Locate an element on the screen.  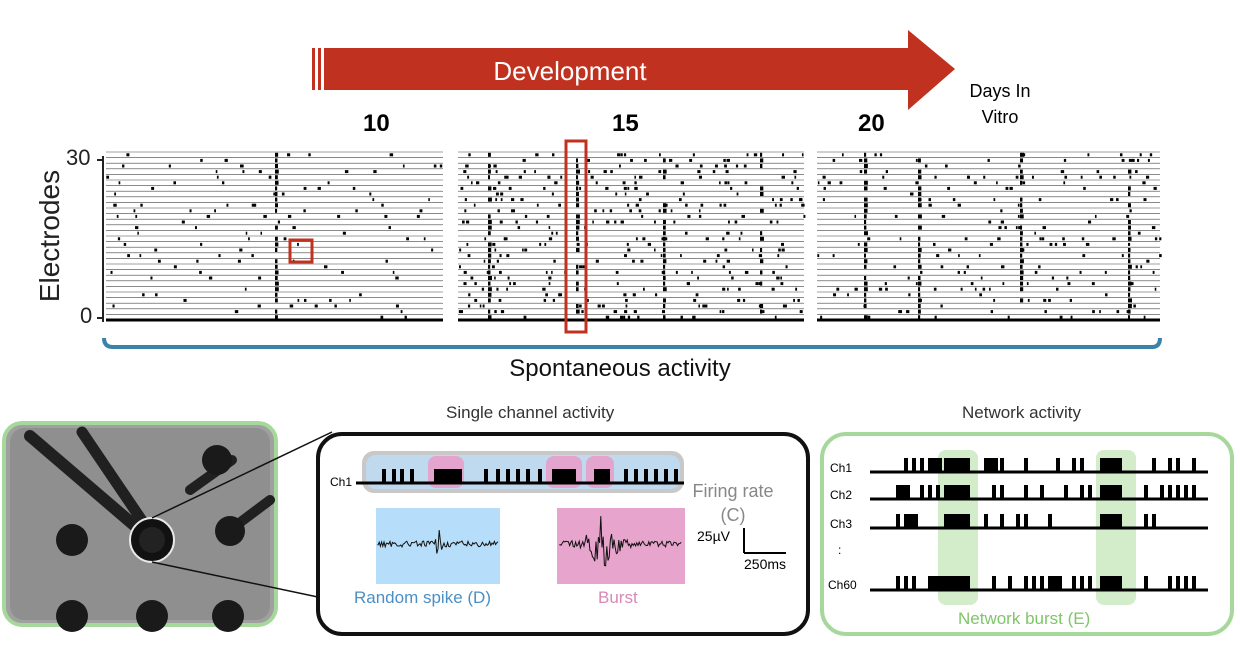
ch1-burst-block is located at coordinates (447, 476).